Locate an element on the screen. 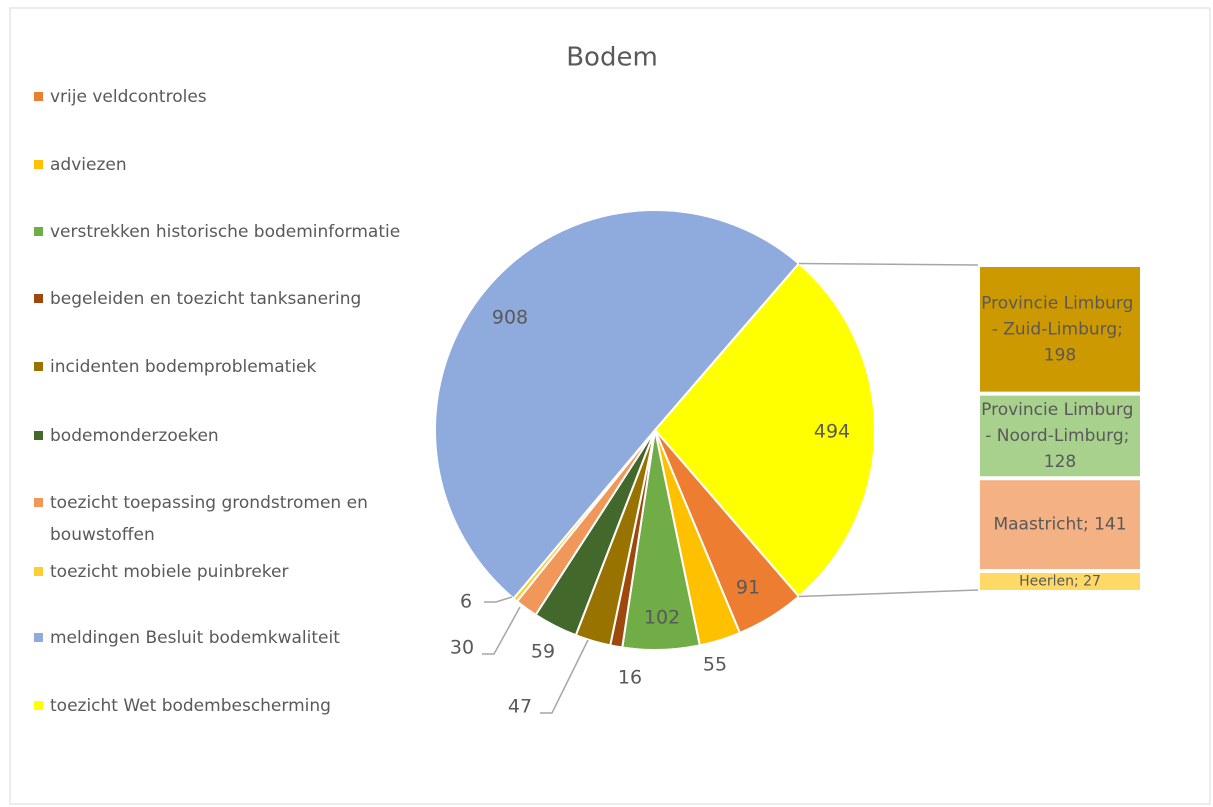 This screenshot has width=1213, height=807. data-label: 6 is located at coordinates (466, 602).